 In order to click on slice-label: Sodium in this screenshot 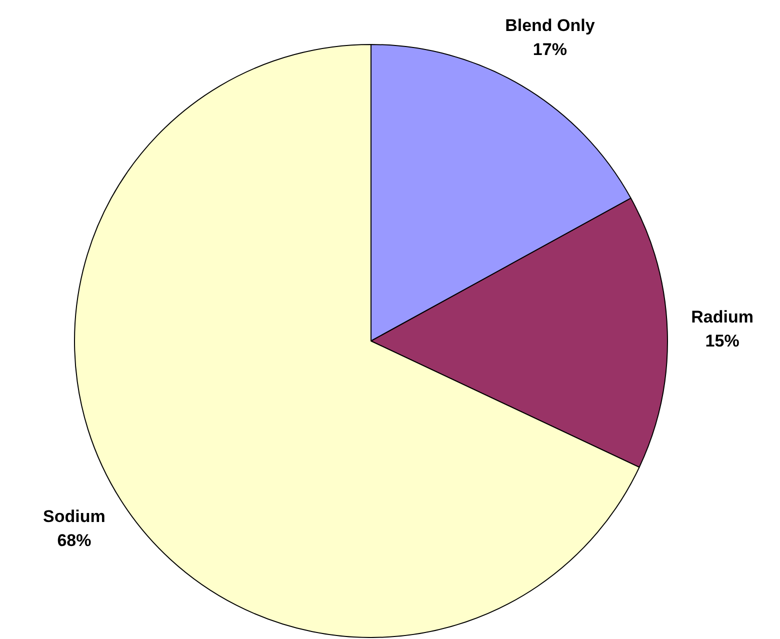, I will do `click(74, 516)`.